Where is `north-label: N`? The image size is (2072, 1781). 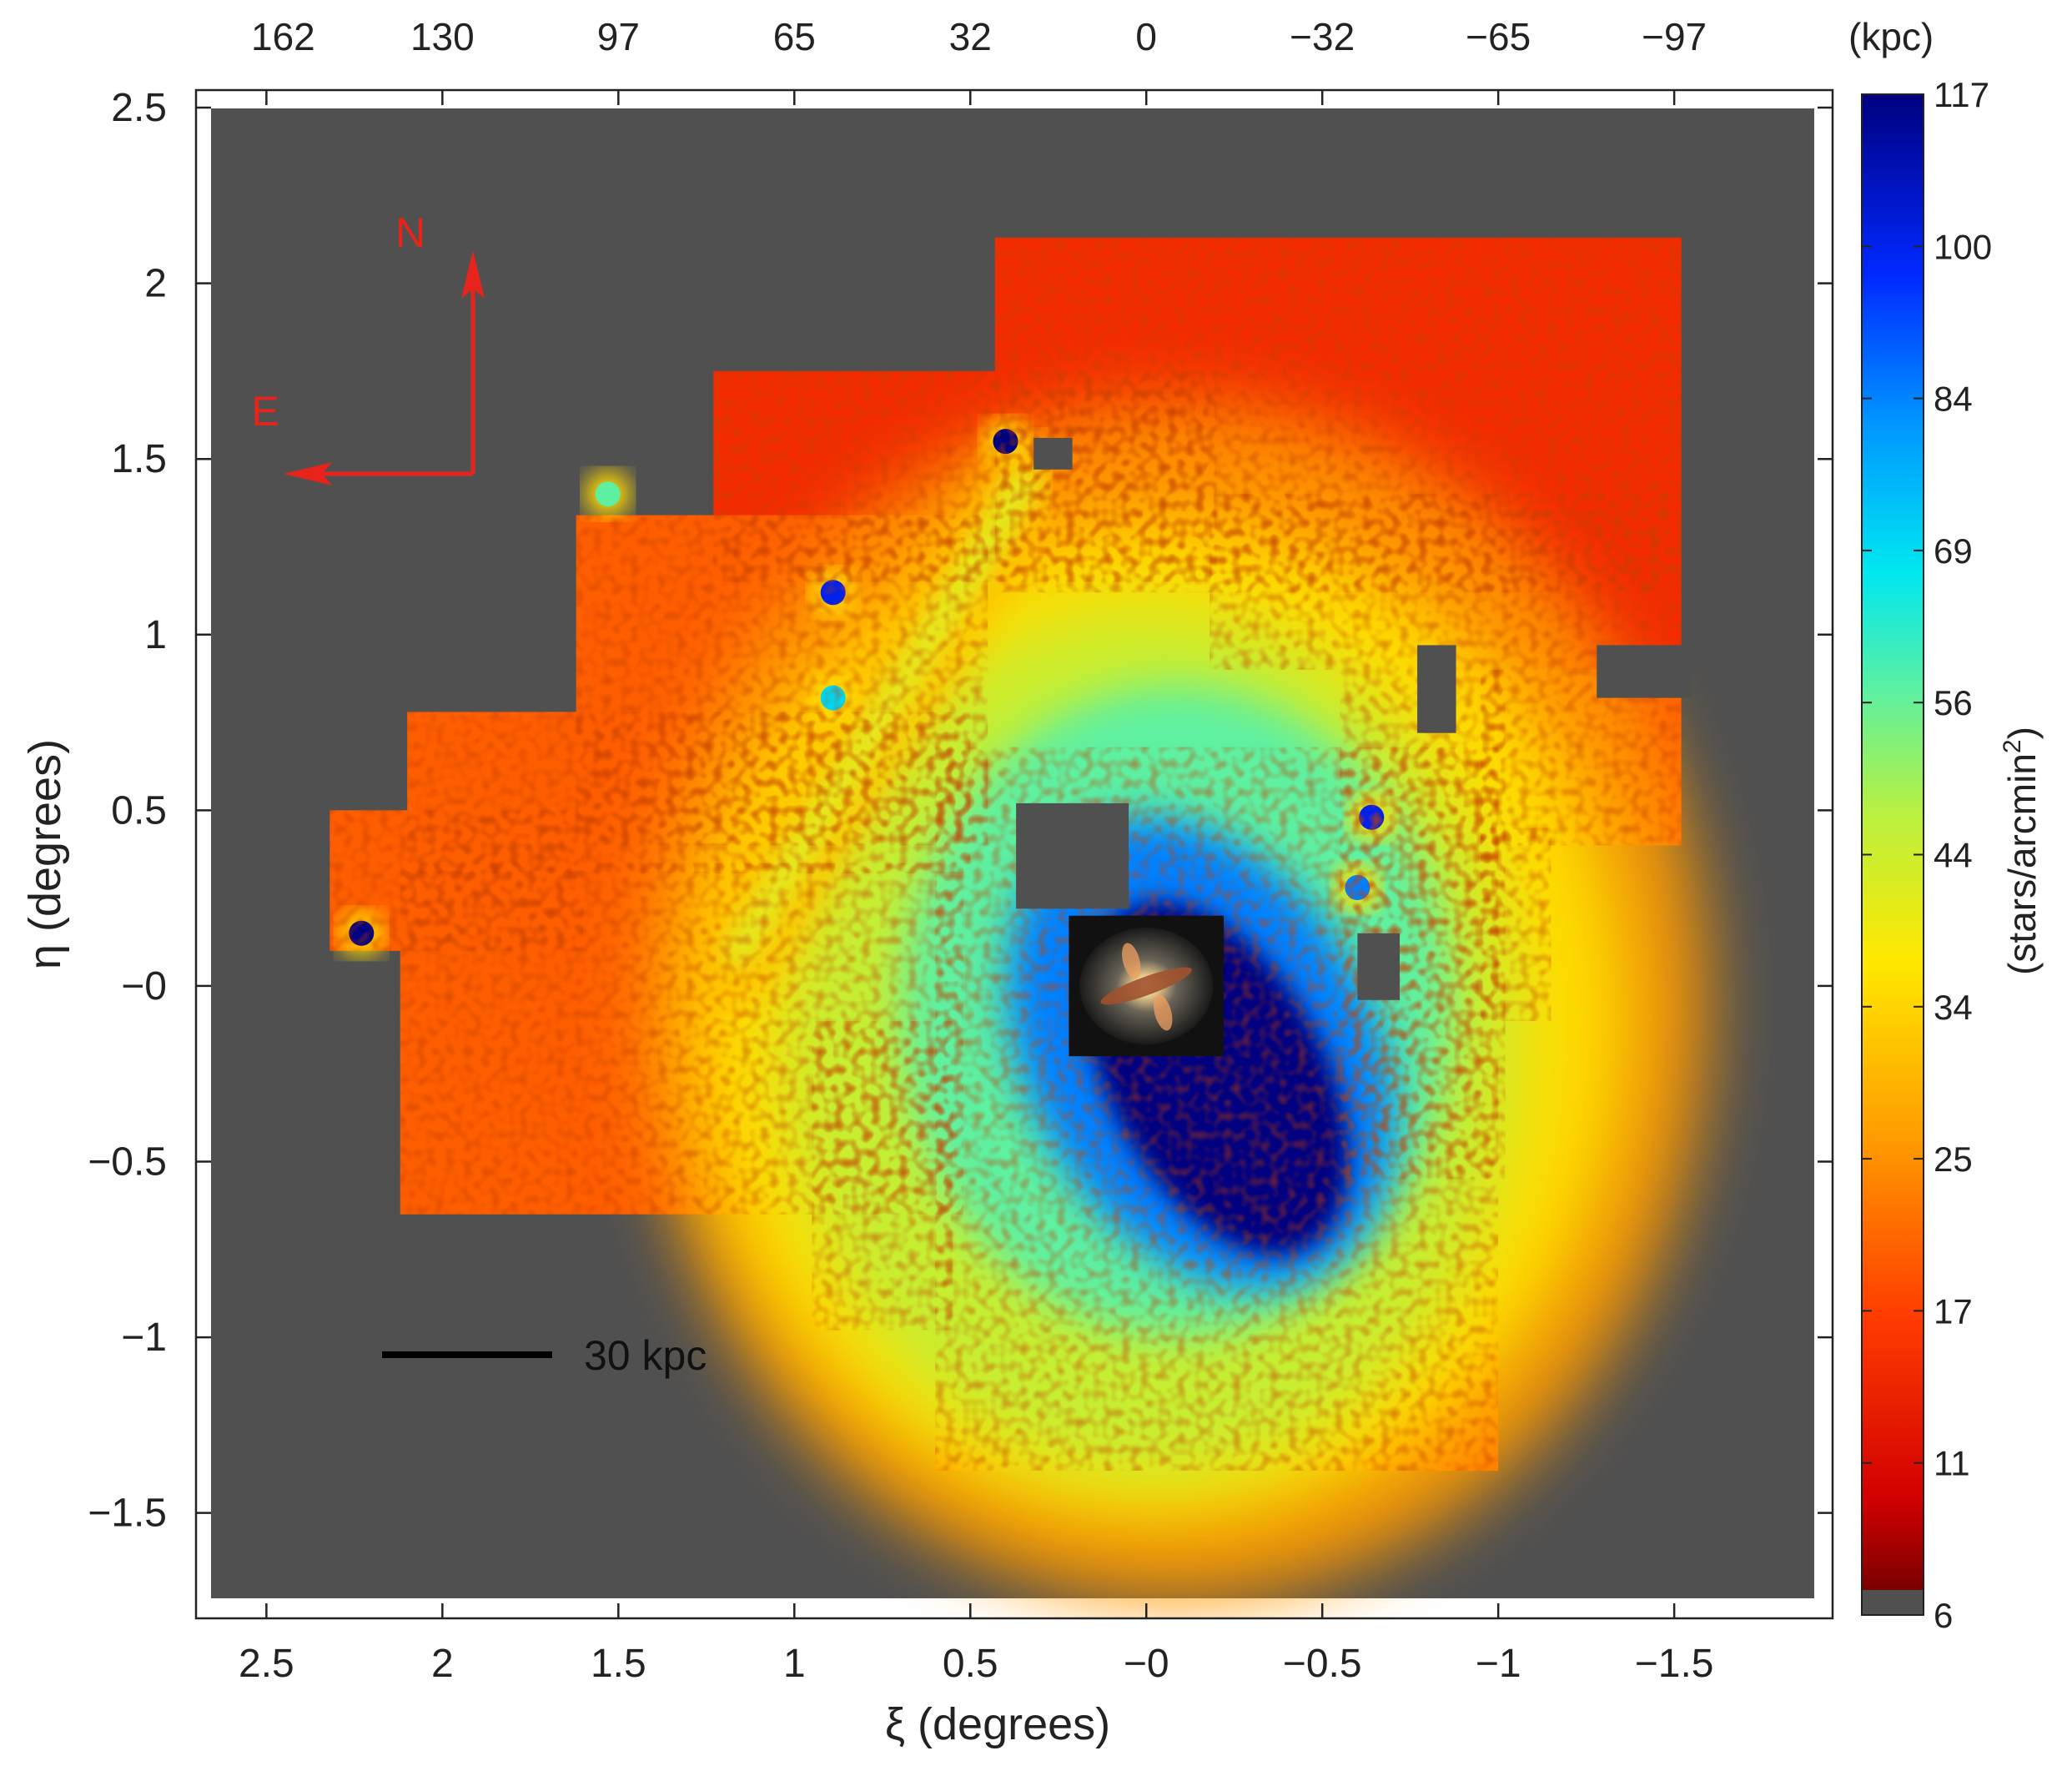
north-label: N is located at coordinates (410, 232).